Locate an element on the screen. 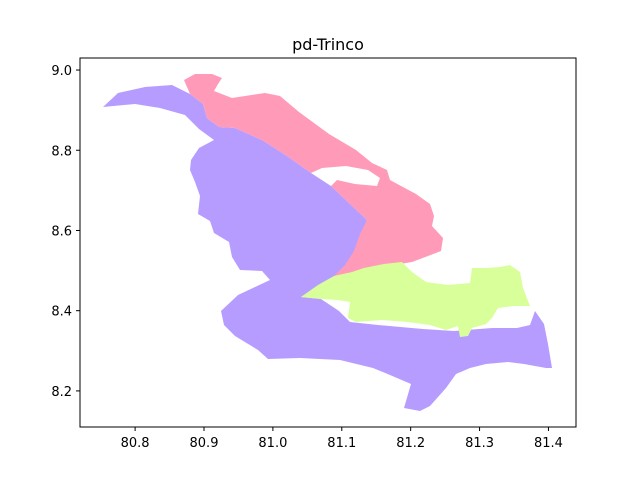 The width and height of the screenshot is (640, 480). y-axis: 8.2 8.4 8.6 8.8 9.0 is located at coordinates (65, 232).